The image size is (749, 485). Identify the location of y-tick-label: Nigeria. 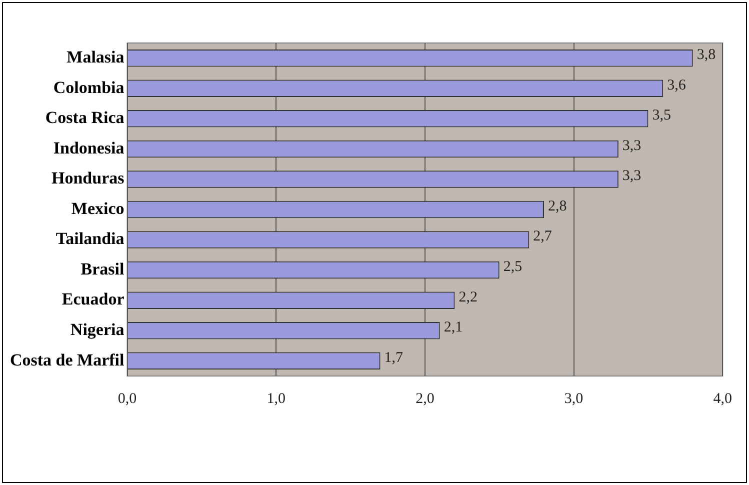
(97, 329).